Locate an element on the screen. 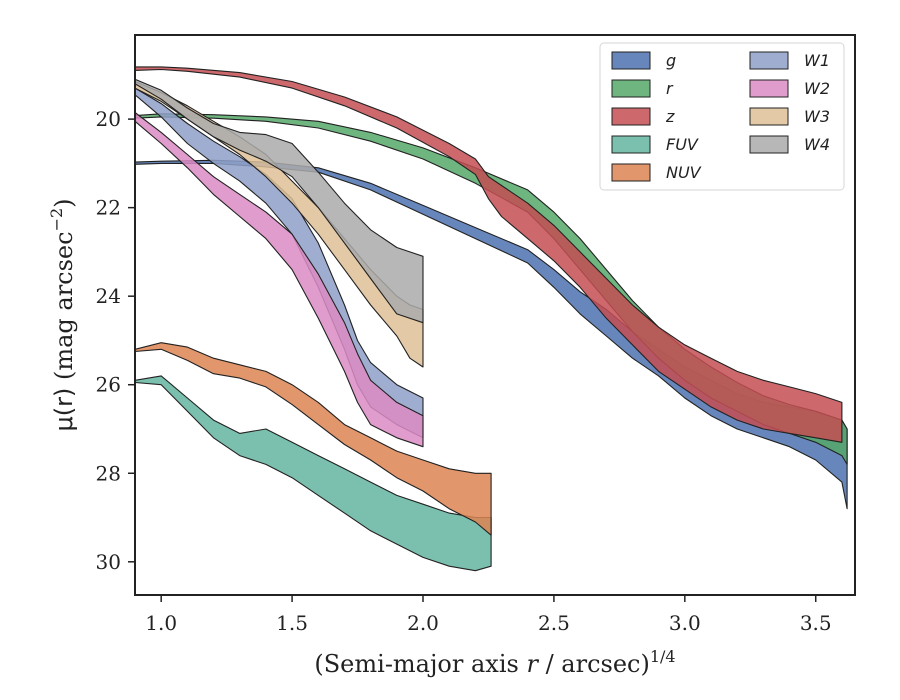 This screenshot has height=700, width=900. y-axis-title-close: ) is located at coordinates (64, 202).